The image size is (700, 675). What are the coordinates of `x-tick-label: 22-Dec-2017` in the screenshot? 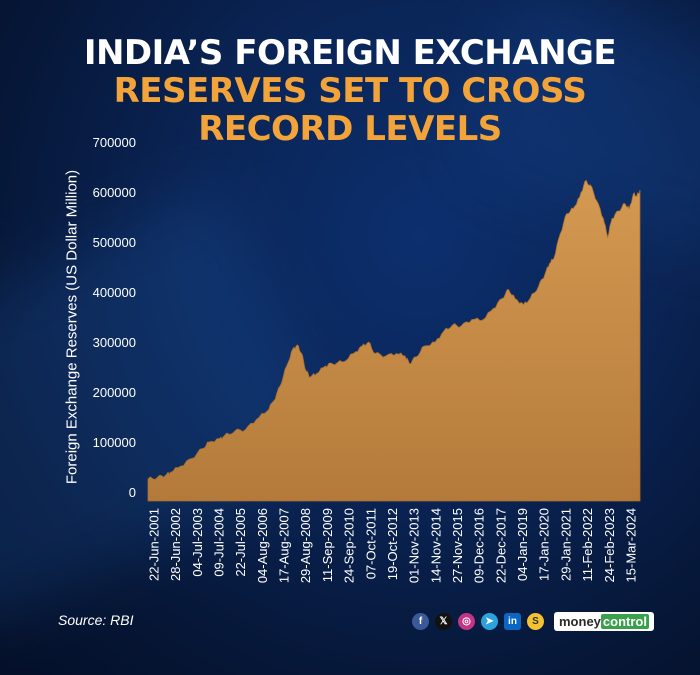 It's located at (500, 545).